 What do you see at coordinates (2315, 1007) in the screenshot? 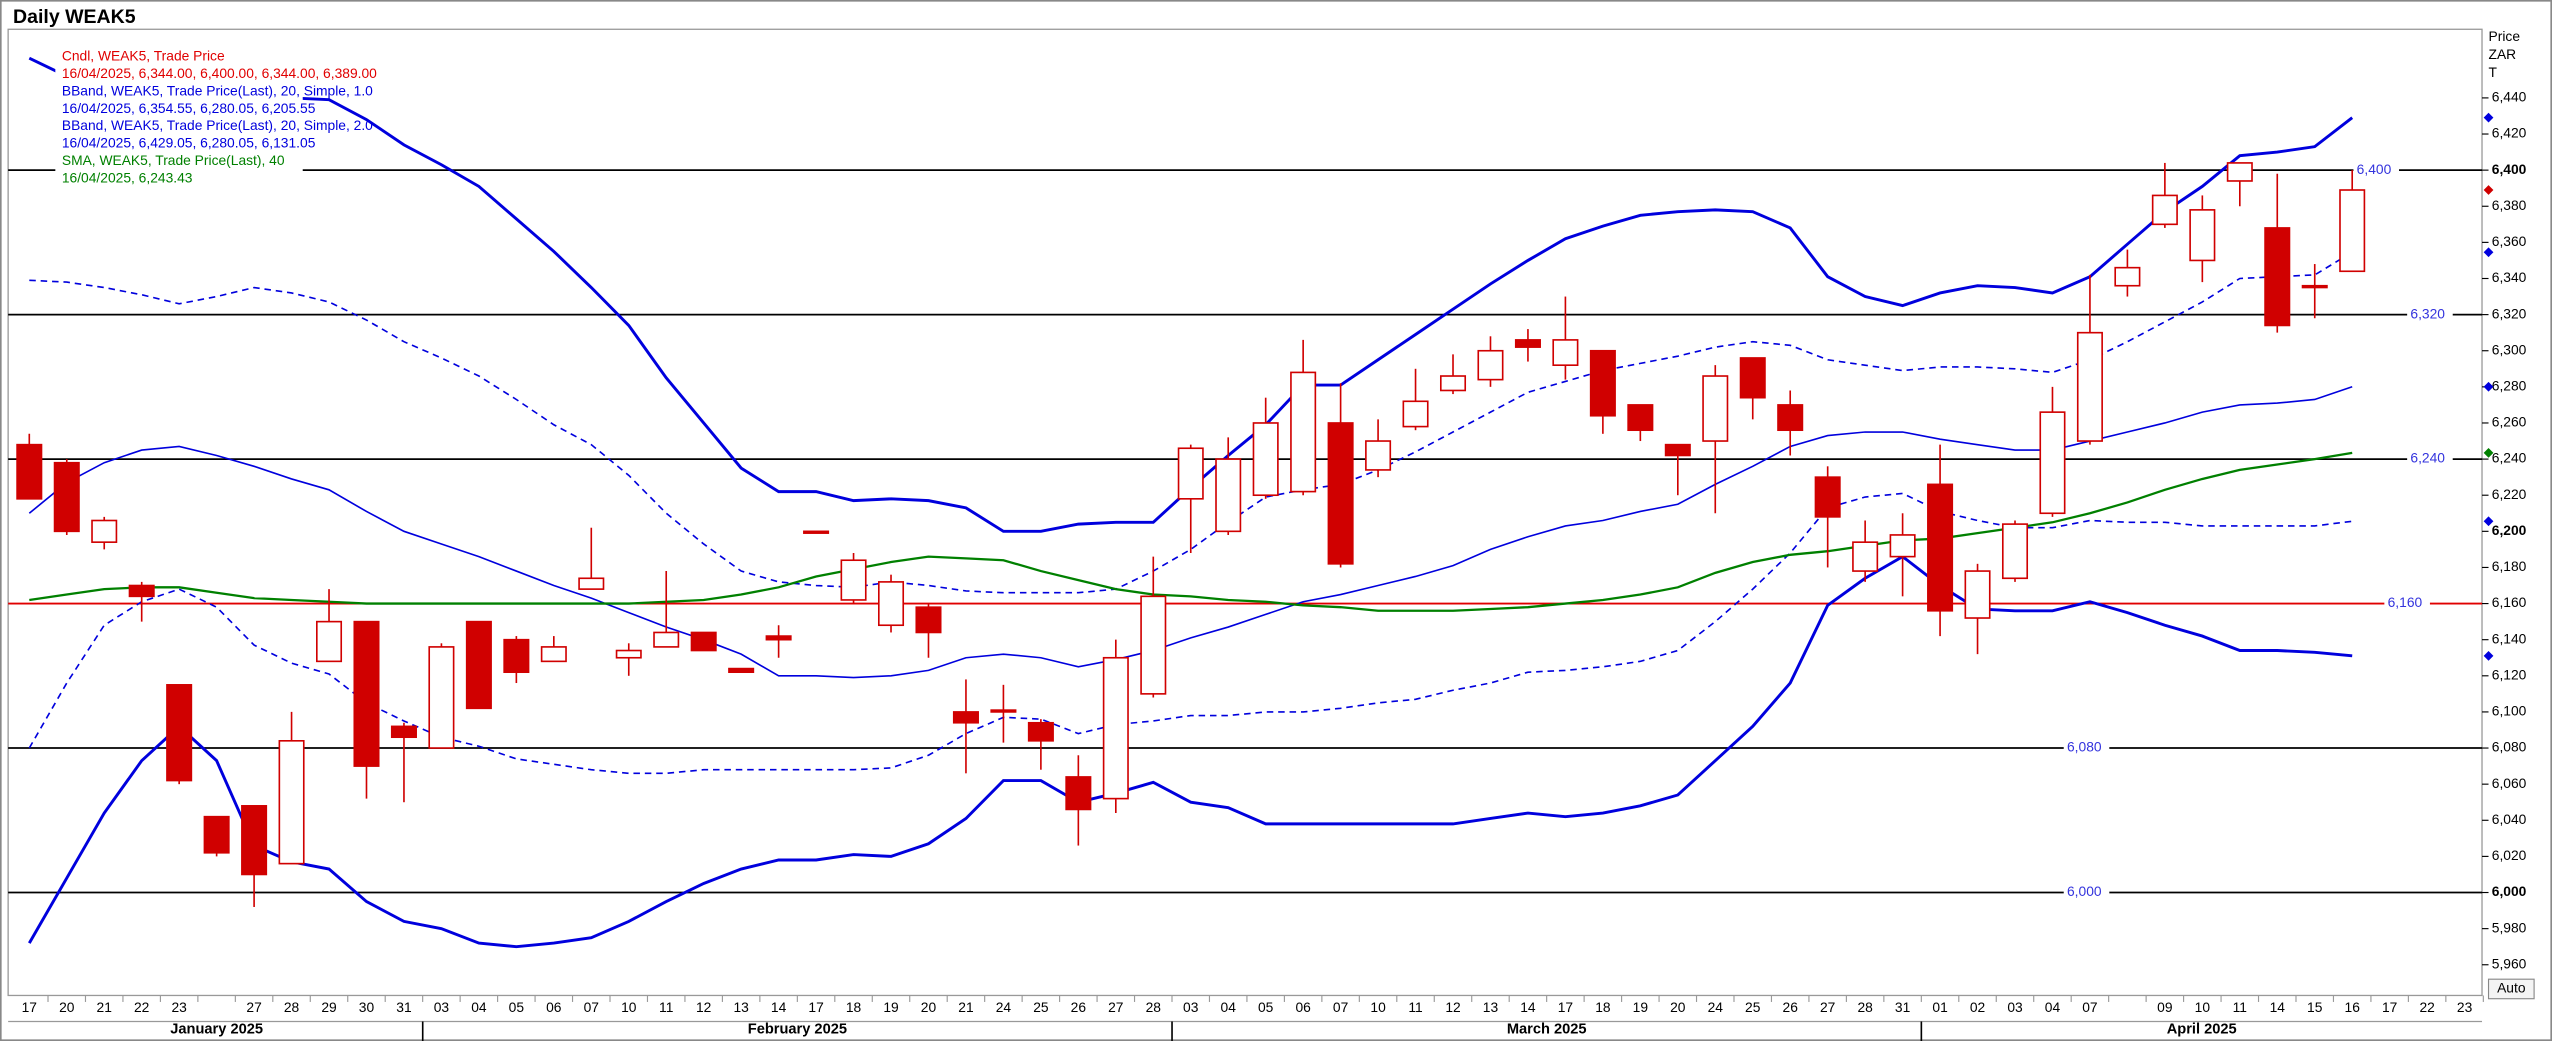
I see `x-tick-label: 15` at bounding box center [2315, 1007].